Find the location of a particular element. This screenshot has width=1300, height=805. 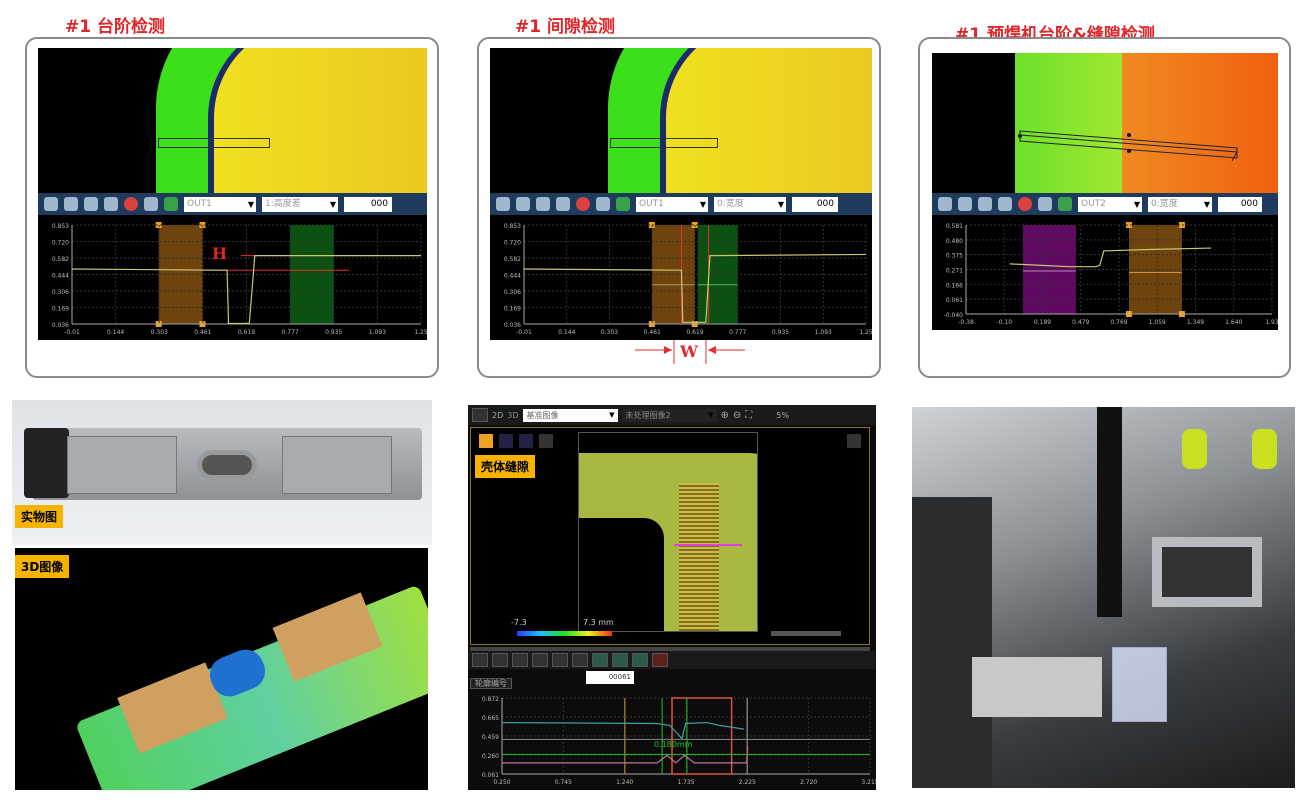

horizontal-scrollbar is located at coordinates (670, 649).